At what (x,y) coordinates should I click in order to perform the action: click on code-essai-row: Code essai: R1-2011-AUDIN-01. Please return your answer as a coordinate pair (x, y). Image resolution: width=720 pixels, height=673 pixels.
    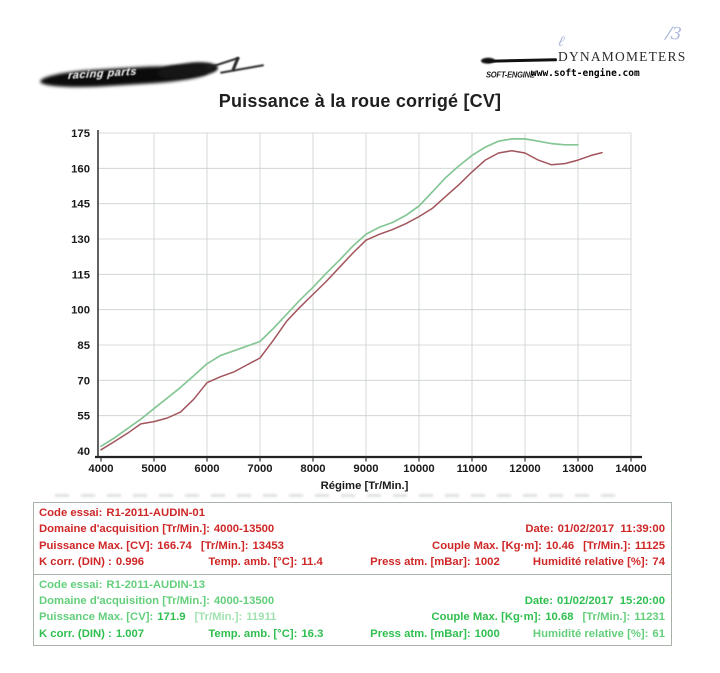
    Looking at the image, I should click on (352, 513).